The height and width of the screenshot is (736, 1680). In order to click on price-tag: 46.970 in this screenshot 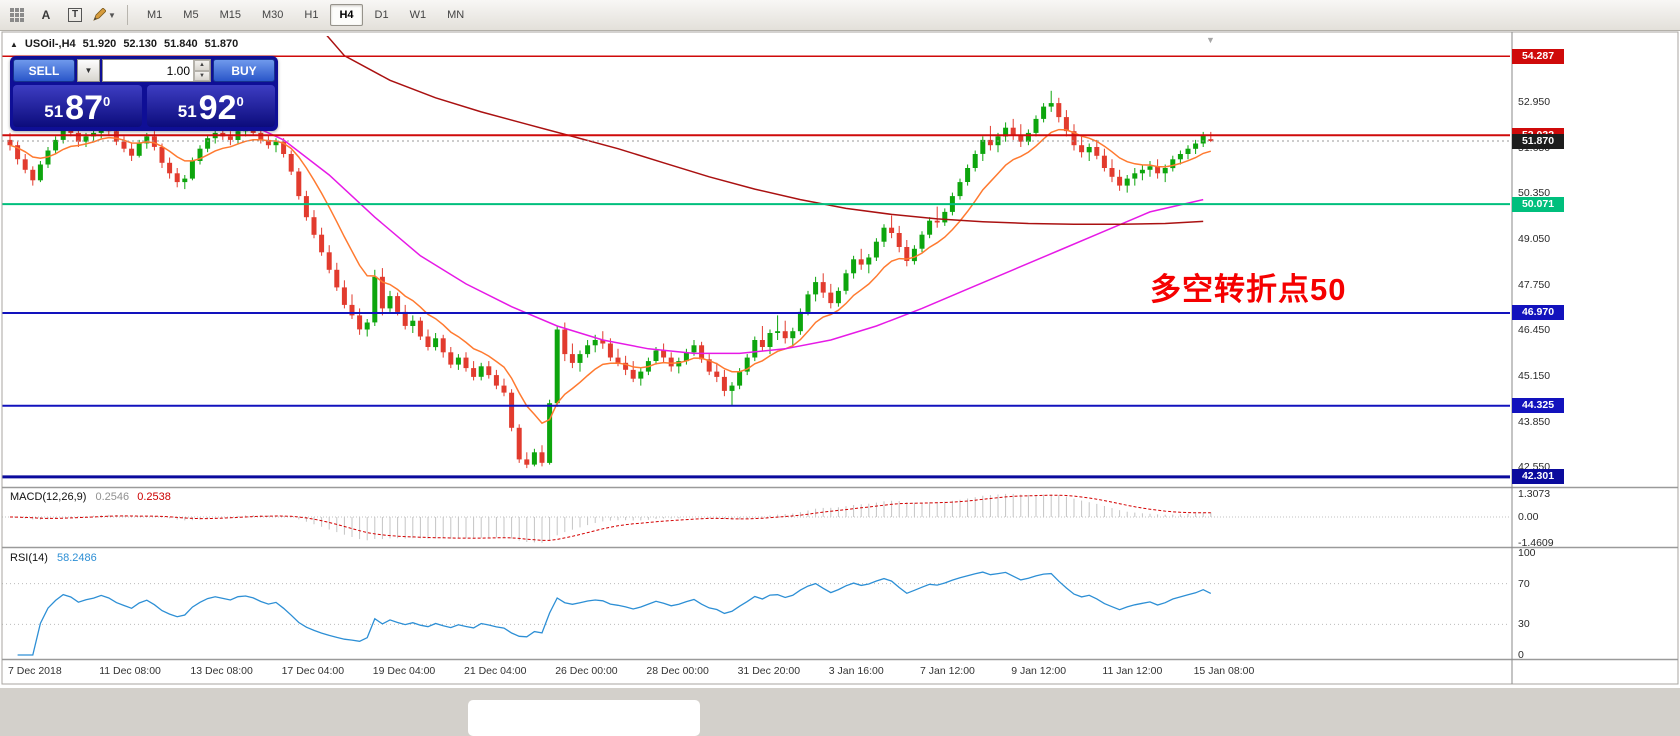, I will do `click(1538, 313)`.